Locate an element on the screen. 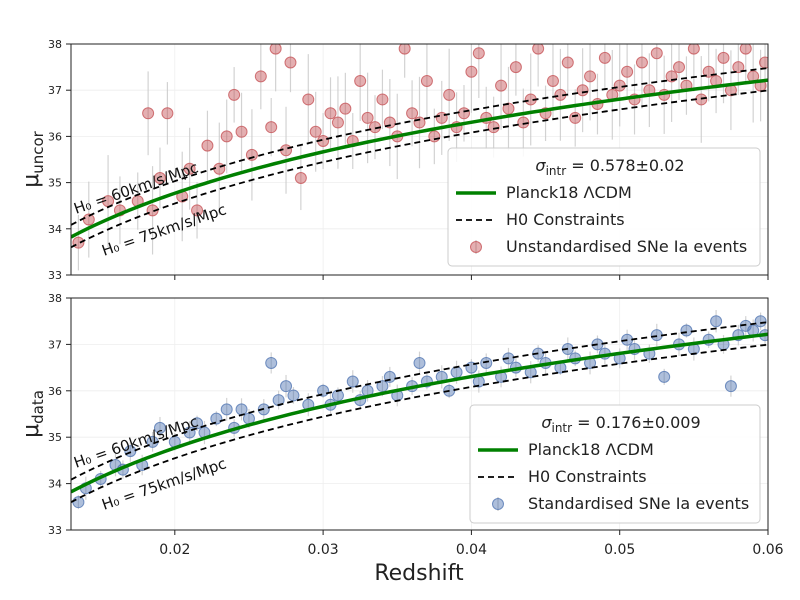 The width and height of the screenshot is (800, 600). x-tick-label: 0.03 is located at coordinates (323, 550).